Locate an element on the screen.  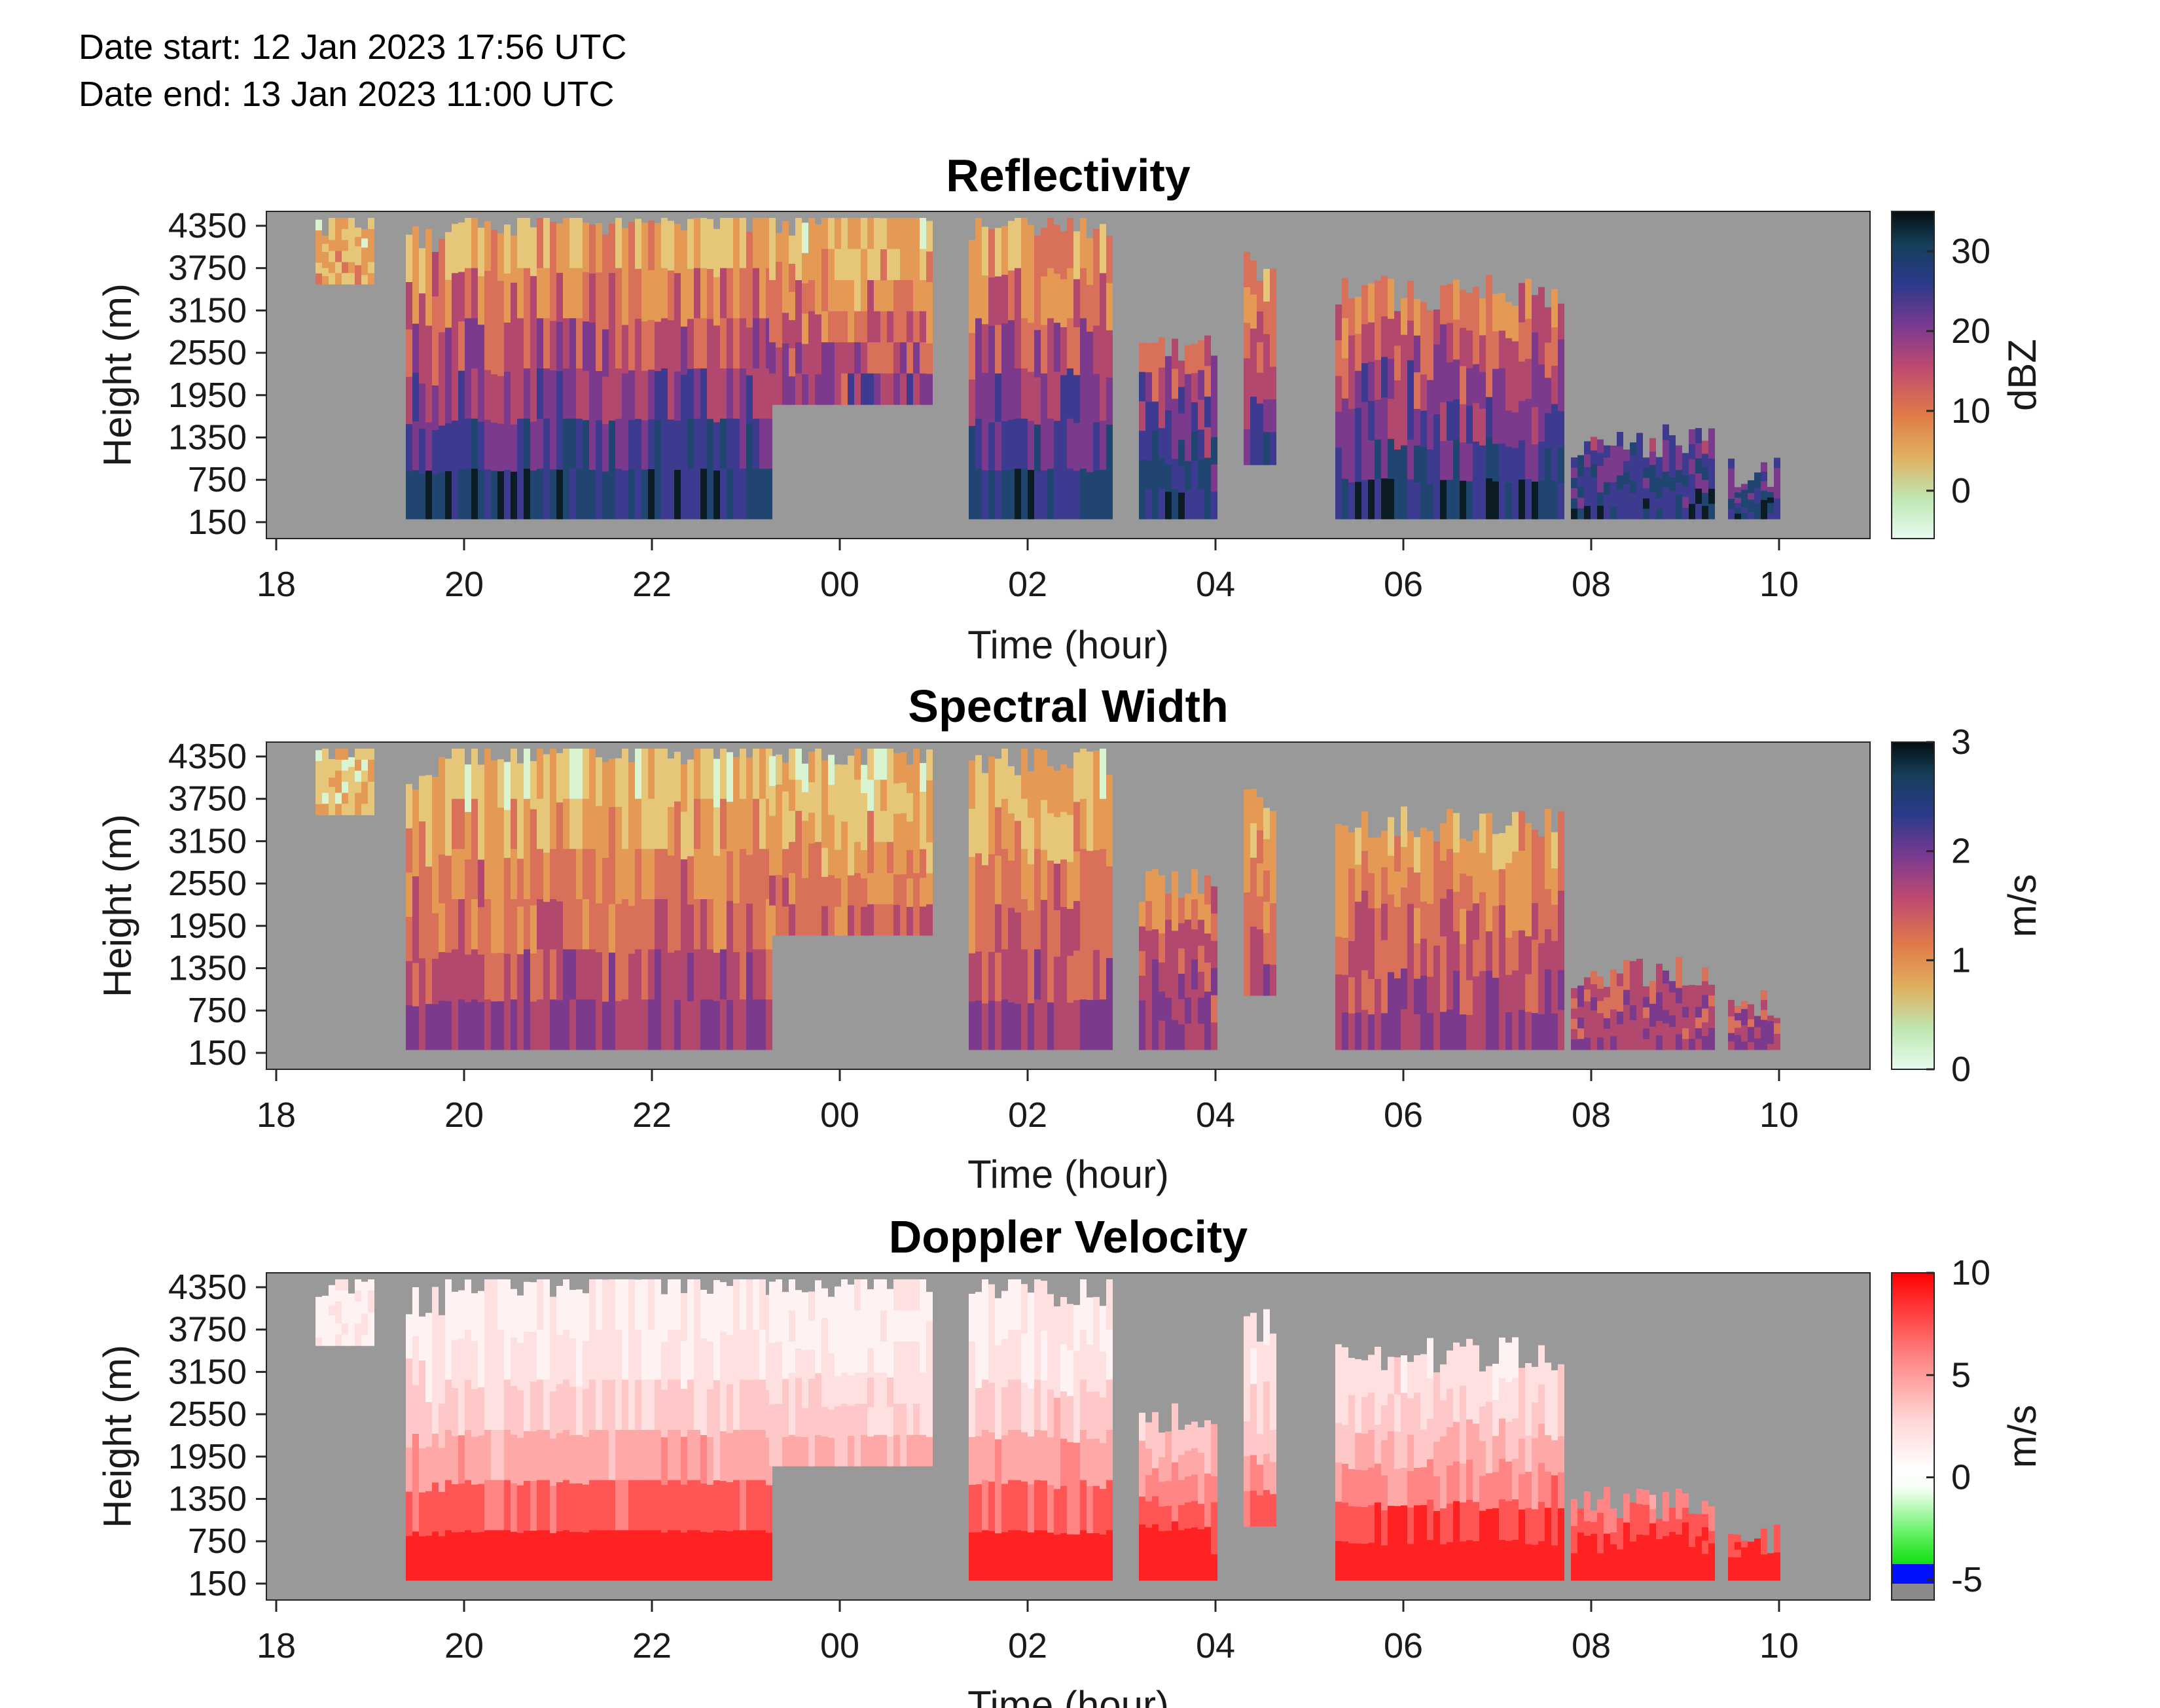
colorbar is located at coordinates (1913, 375).